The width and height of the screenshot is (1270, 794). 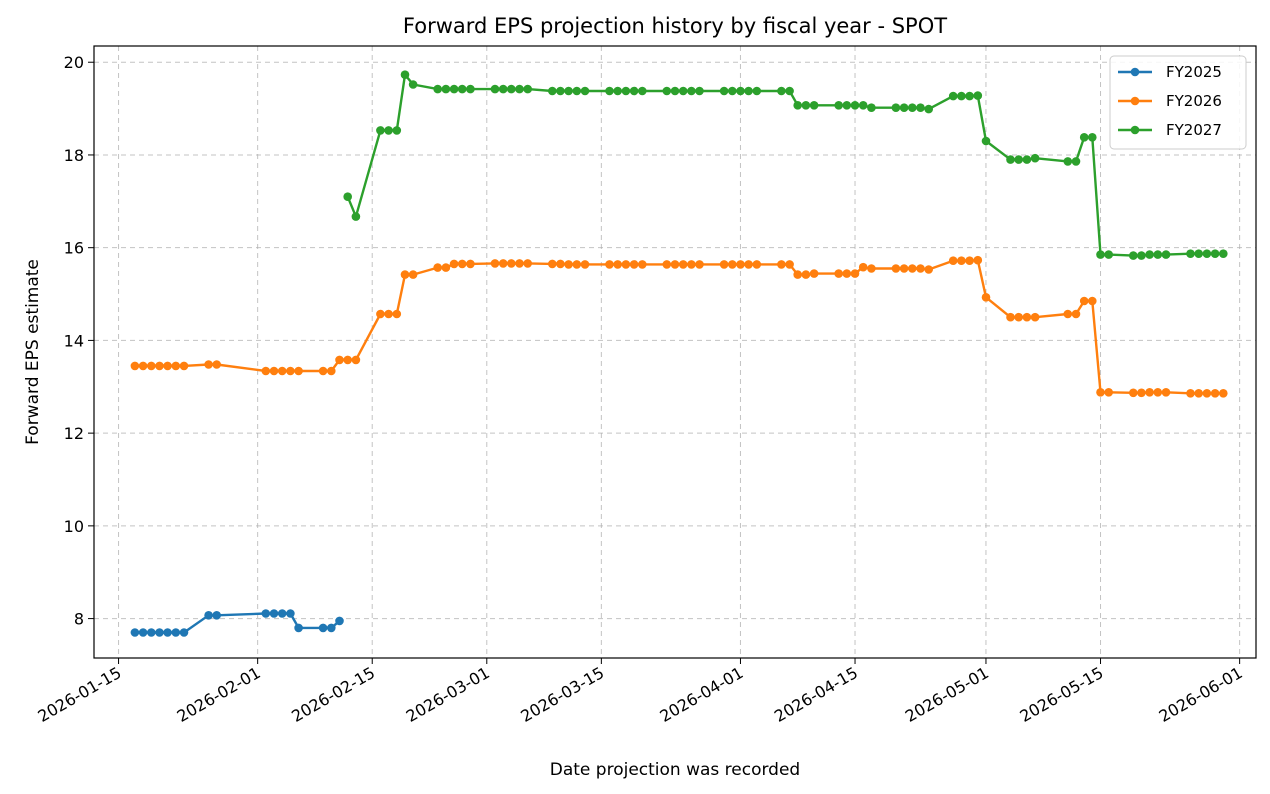 What do you see at coordinates (947, 694) in the screenshot?
I see `x-tick-label: 2026-05-01` at bounding box center [947, 694].